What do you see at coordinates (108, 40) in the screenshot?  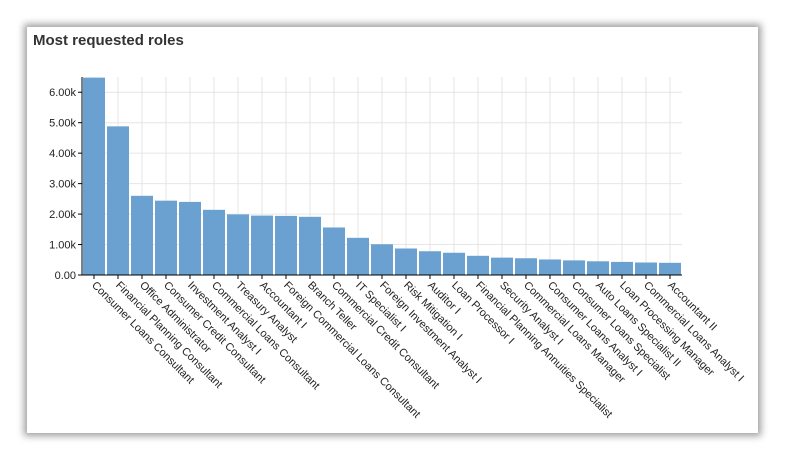 I see `chart-title: Most requested roles` at bounding box center [108, 40].